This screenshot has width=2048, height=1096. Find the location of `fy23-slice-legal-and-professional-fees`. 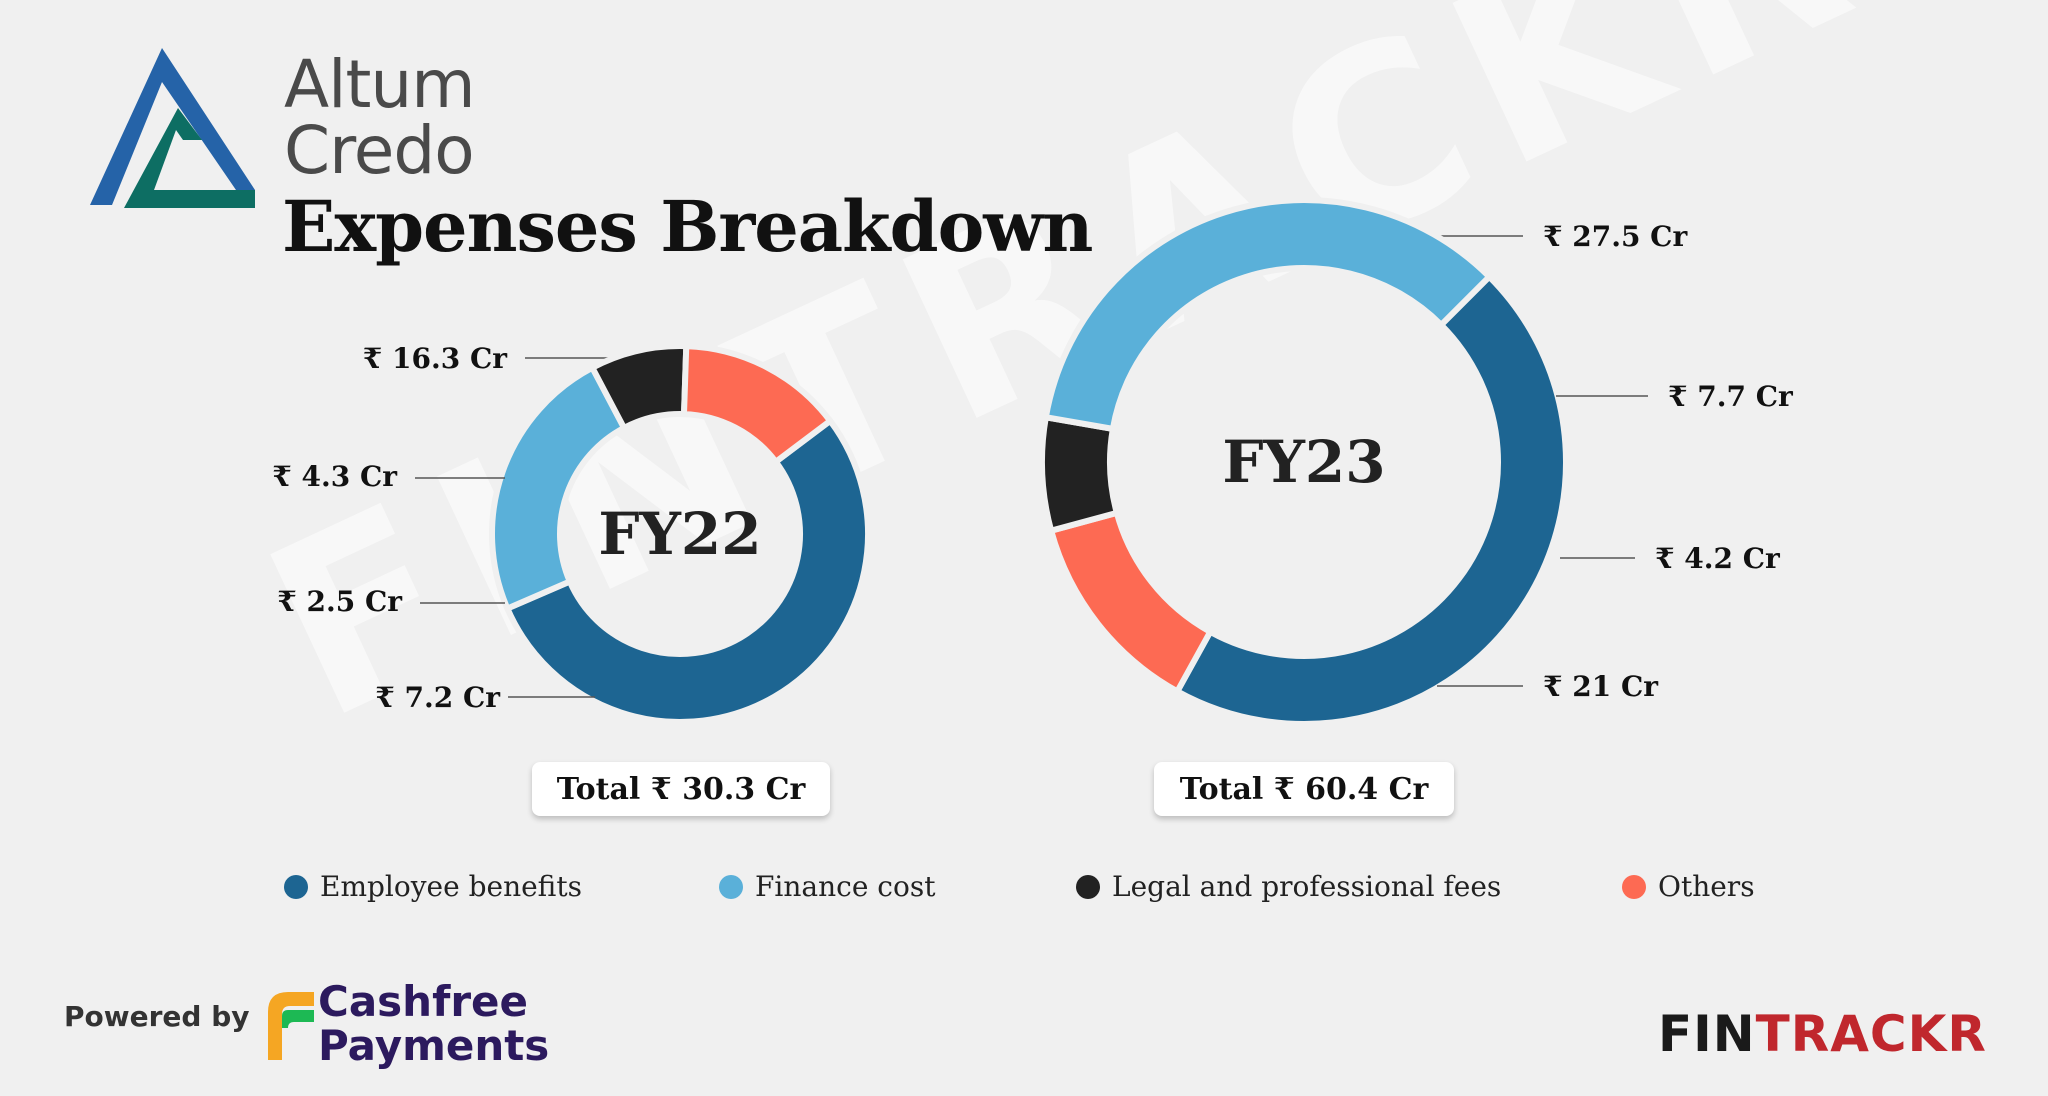

fy23-slice-legal-and-professional-fees is located at coordinates (1080, 474).